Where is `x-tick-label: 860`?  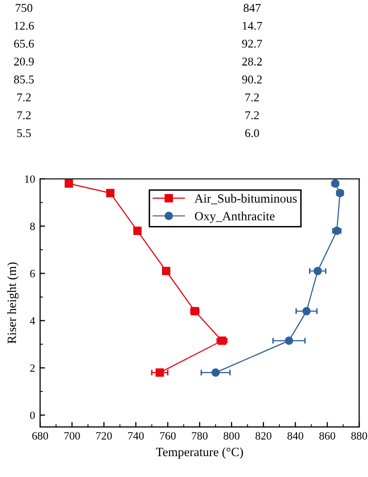
x-tick-label: 860 is located at coordinates (327, 436).